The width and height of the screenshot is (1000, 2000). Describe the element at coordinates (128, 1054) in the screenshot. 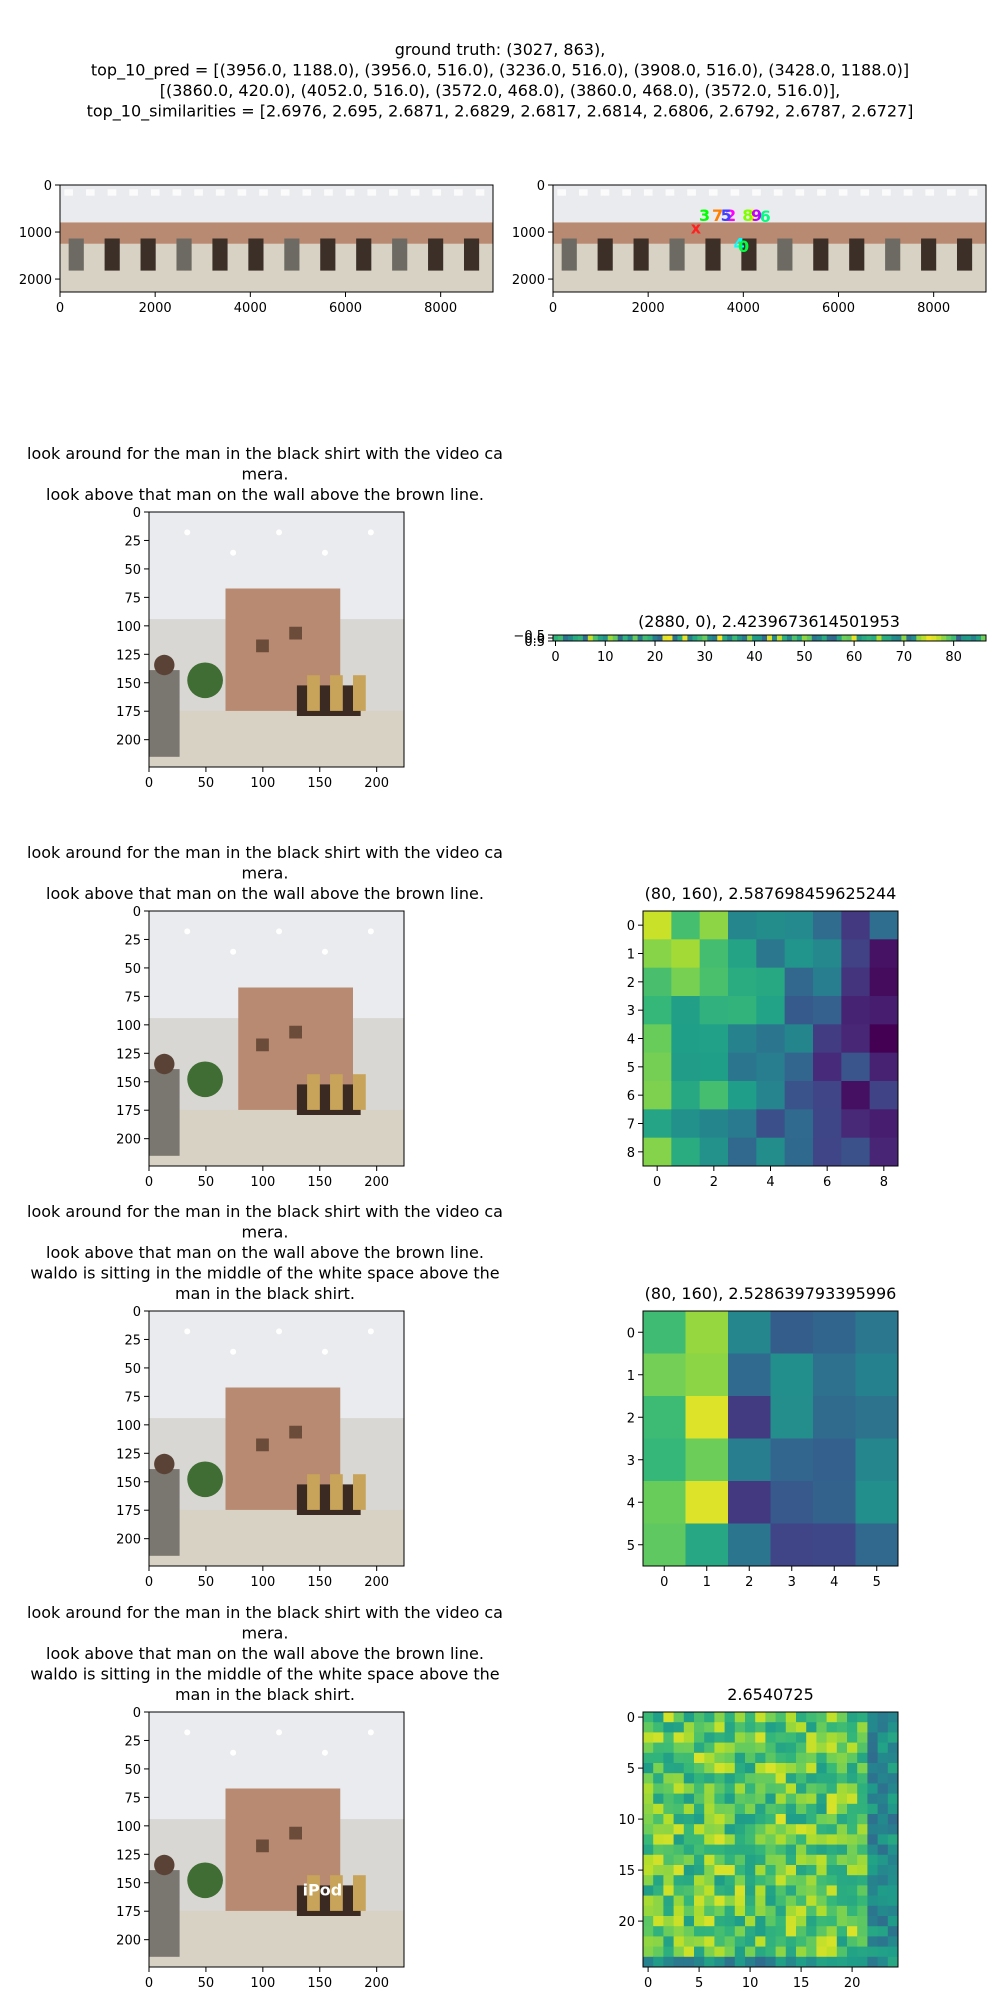

I see `view-2-ytick-label: 125` at that location.